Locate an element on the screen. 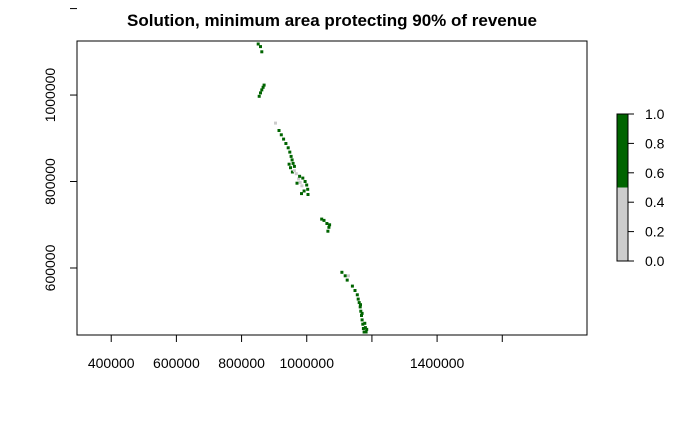  x-tick-label: 600000 is located at coordinates (176, 363).